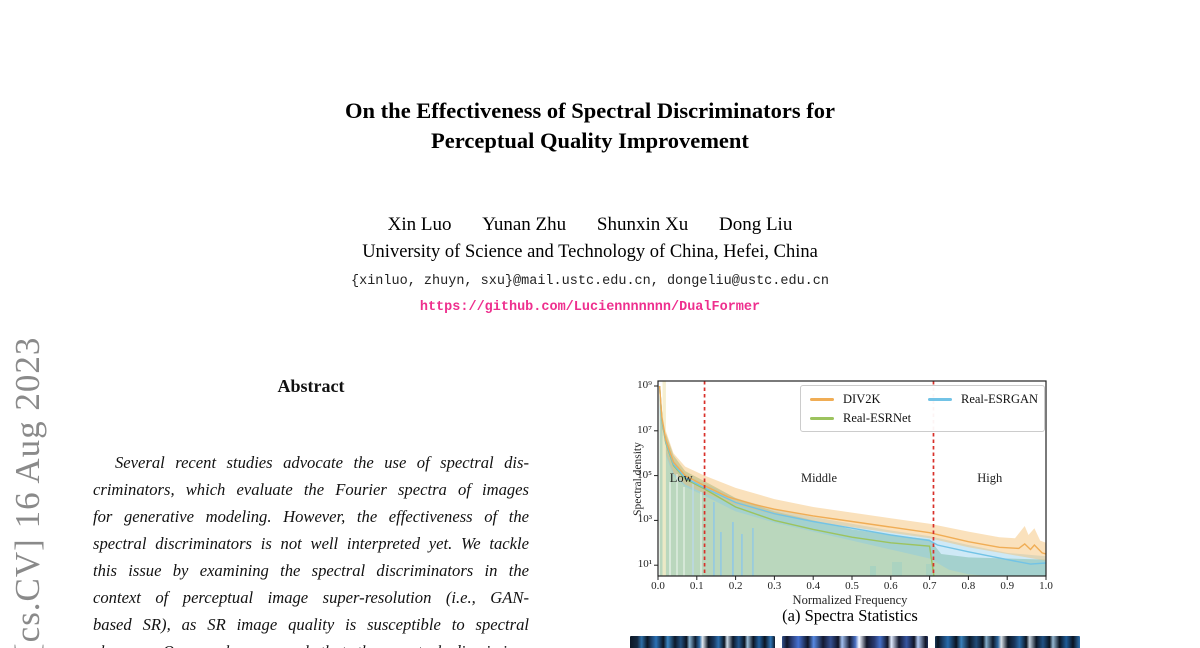 The height and width of the screenshot is (648, 1200). I want to click on density-mean-lines, so click(852, 480).